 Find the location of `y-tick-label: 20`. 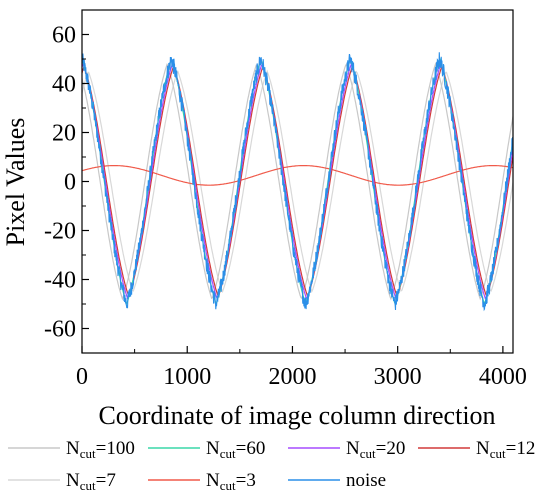

y-tick-label: 20 is located at coordinates (64, 134).